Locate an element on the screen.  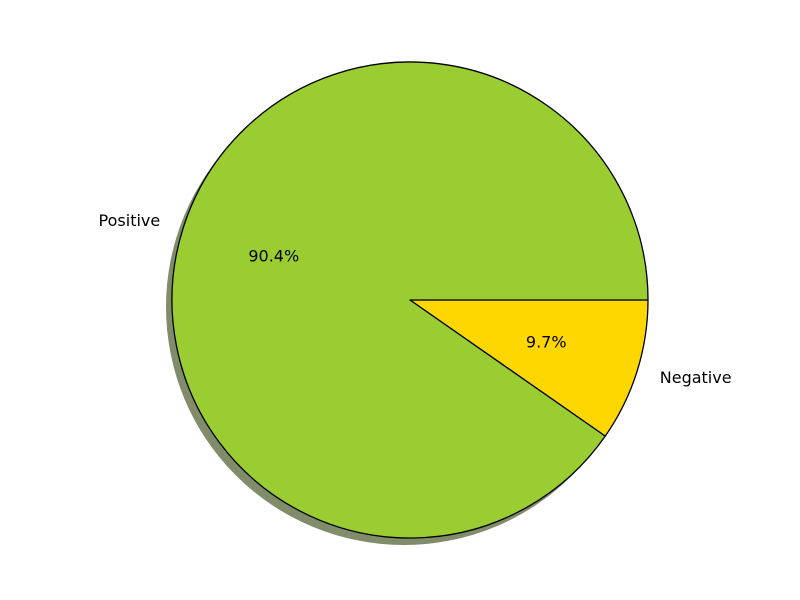
pie-slice-negative is located at coordinates (529, 368).